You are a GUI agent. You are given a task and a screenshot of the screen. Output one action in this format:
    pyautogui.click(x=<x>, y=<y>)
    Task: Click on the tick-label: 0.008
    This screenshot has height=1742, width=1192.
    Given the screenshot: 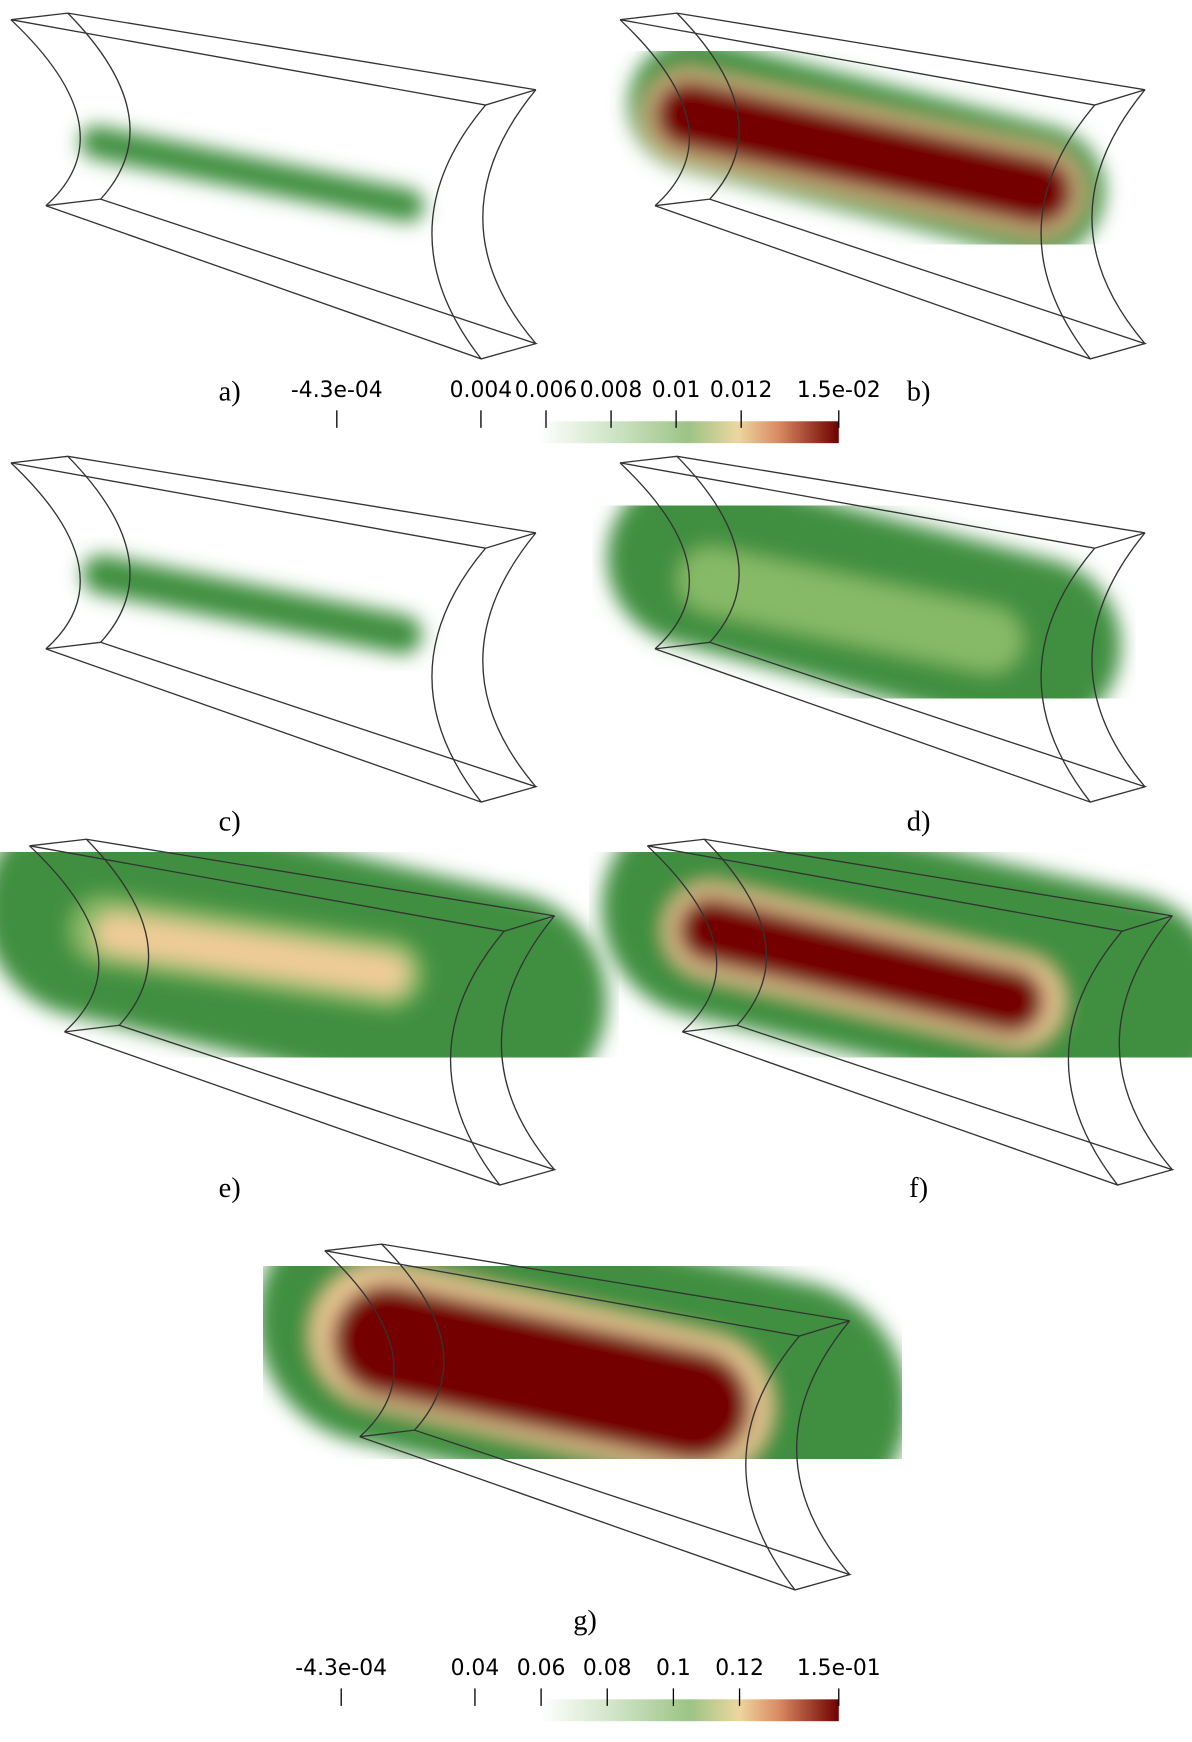 What is the action you would take?
    pyautogui.click(x=611, y=390)
    